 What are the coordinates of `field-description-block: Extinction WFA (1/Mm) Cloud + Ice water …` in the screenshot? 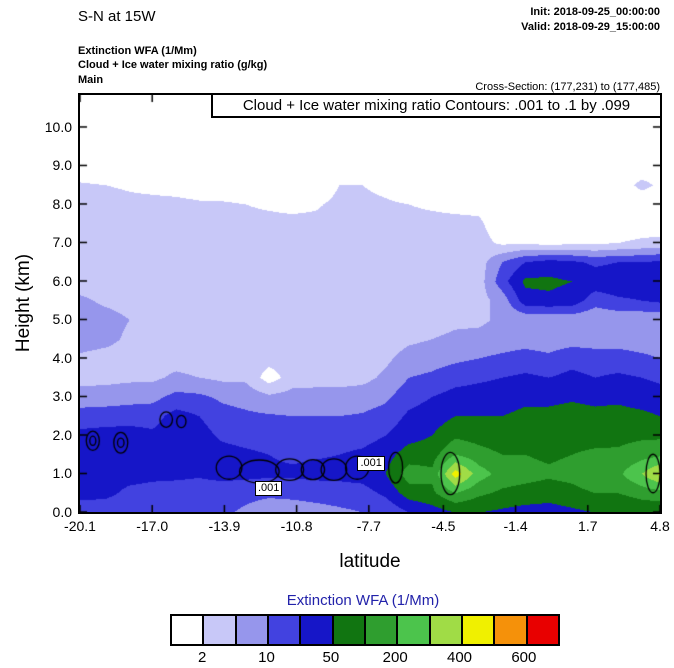 It's located at (172, 65).